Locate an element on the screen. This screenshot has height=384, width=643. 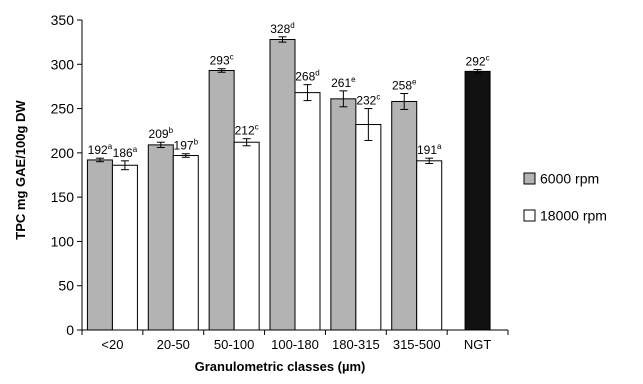
x-tick-label-2: 50-100 is located at coordinates (234, 344).